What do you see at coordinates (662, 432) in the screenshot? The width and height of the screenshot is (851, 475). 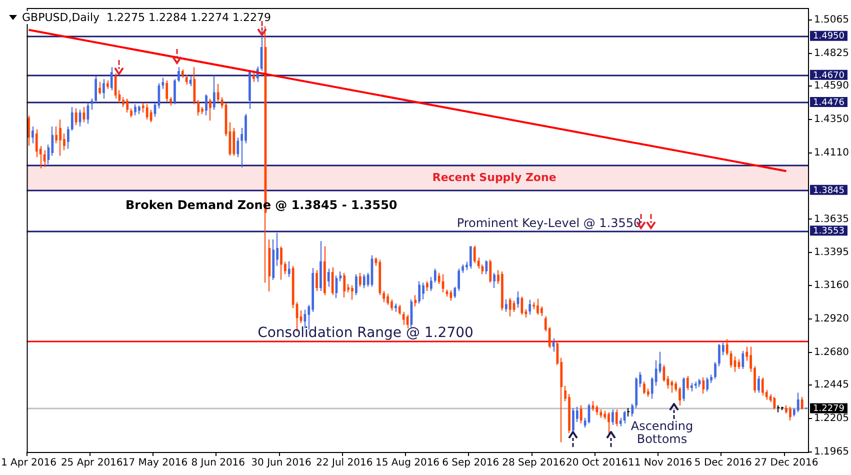 I see `annotation: Ascending Bottoms` at bounding box center [662, 432].